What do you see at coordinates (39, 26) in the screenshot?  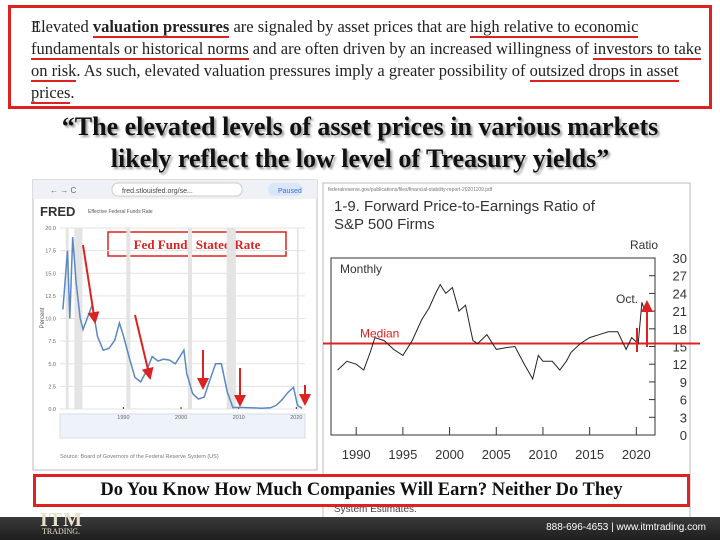 I see `list-number: 1.` at bounding box center [39, 26].